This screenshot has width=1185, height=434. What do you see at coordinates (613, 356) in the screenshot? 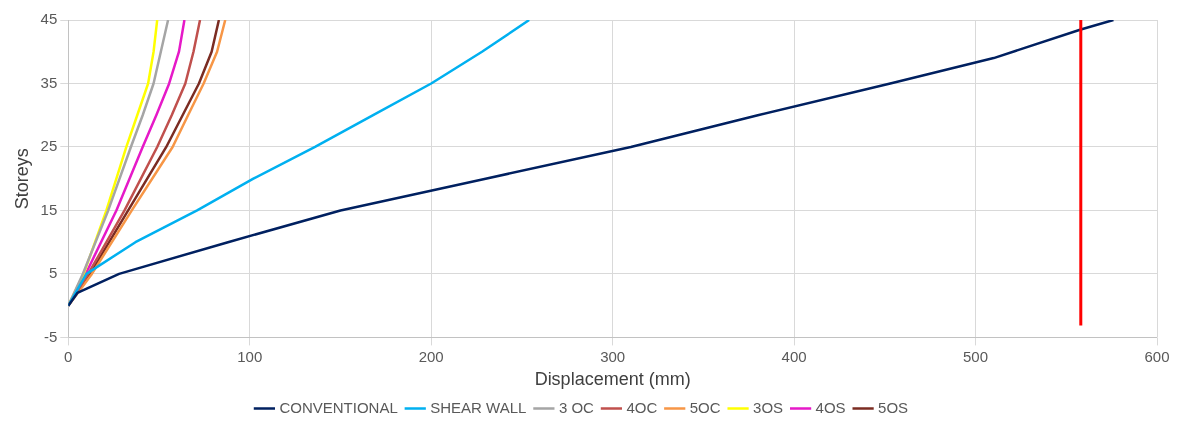
I see `x-tick-label: 300` at bounding box center [613, 356].